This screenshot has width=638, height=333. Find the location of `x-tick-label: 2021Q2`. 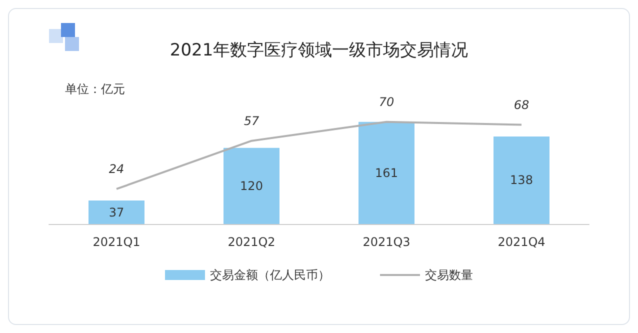

x-tick-label: 2021Q2 is located at coordinates (252, 242).